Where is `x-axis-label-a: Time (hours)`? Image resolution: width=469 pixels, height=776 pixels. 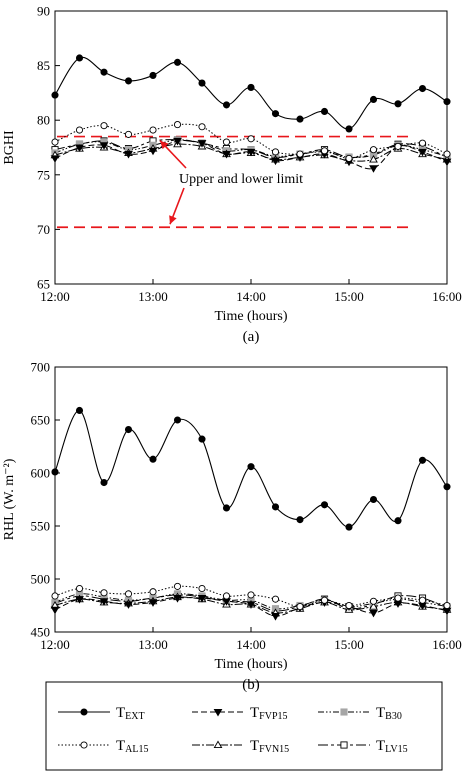
x-axis-label-a: Time (hours) is located at coordinates (251, 316).